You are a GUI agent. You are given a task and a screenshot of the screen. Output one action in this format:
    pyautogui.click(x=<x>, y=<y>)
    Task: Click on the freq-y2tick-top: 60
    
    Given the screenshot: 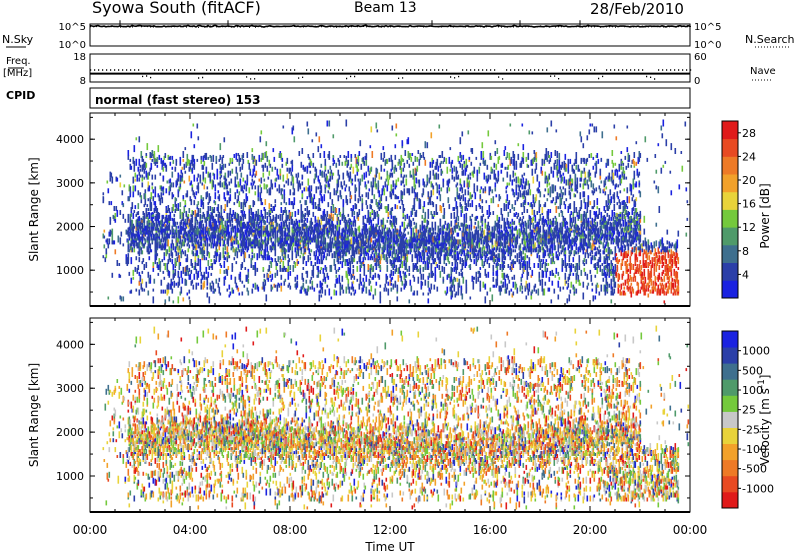 What is the action you would take?
    pyautogui.click(x=700, y=57)
    